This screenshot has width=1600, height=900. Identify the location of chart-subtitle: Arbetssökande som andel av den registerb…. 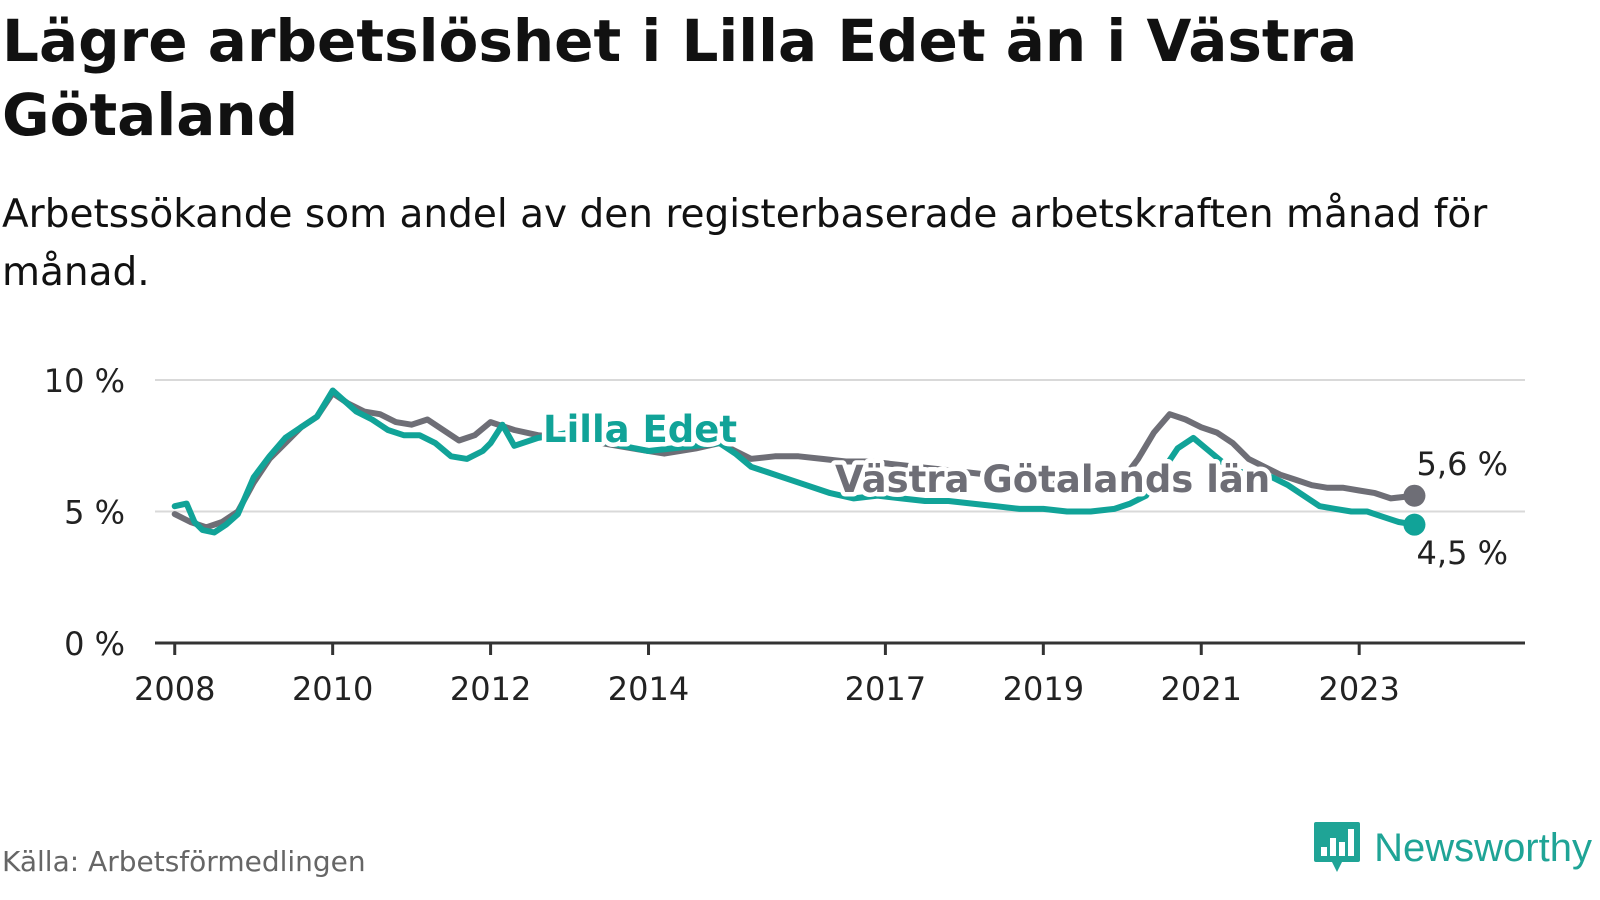
(745, 243).